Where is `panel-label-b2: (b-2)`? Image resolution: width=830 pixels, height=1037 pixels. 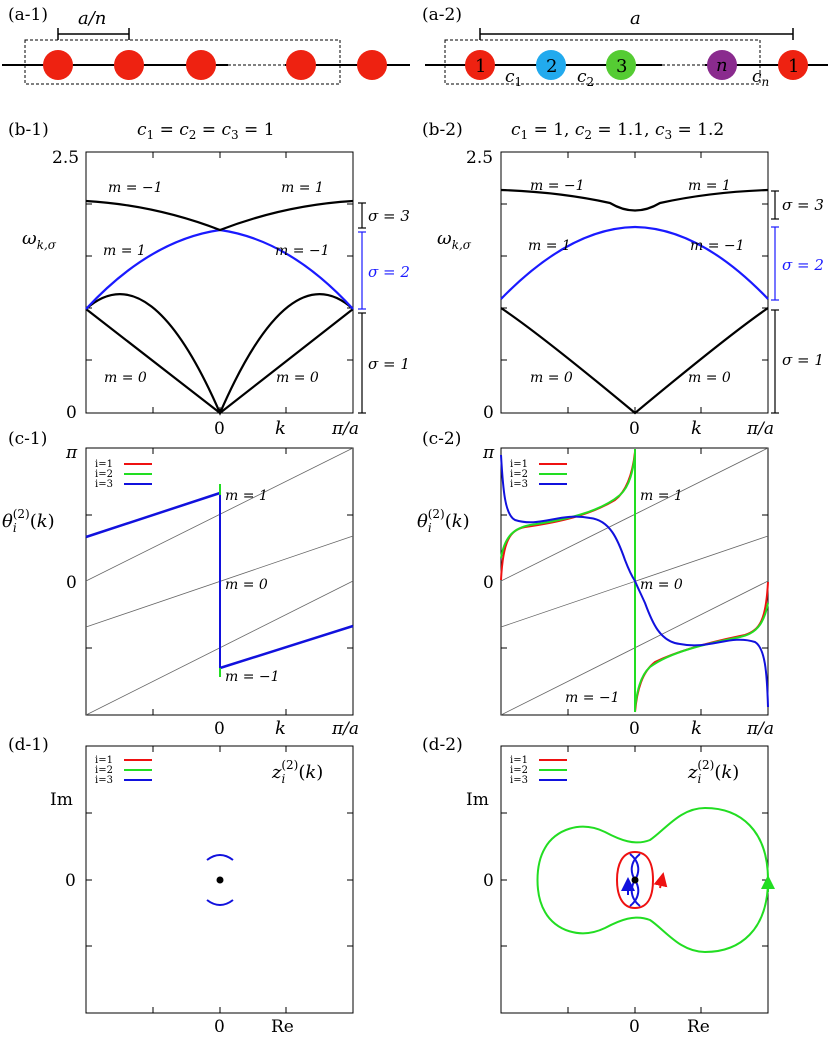
panel-label-b2: (b-2) is located at coordinates (442, 130).